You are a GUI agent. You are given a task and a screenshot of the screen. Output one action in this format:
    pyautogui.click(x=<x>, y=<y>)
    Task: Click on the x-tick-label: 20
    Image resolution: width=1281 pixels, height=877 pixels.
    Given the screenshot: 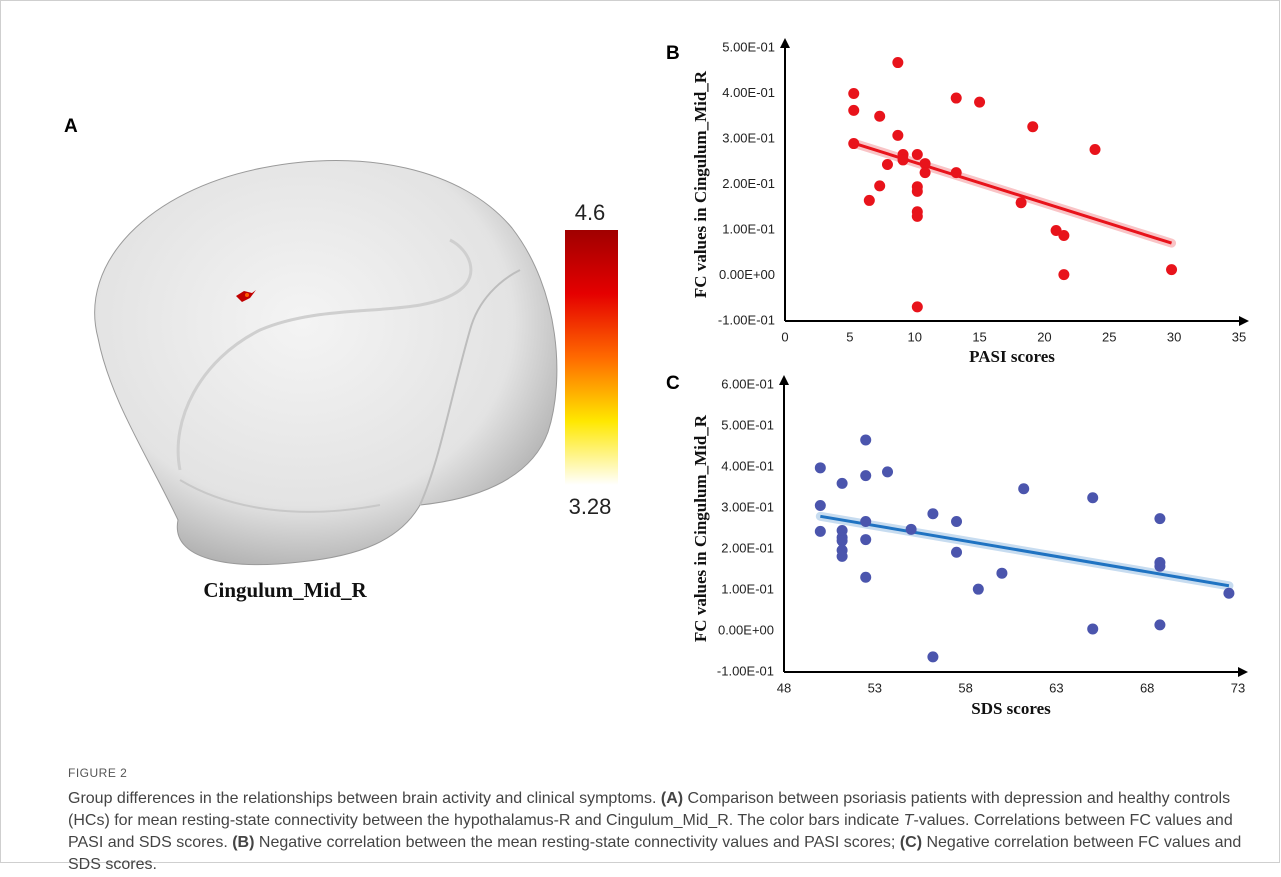 What is the action you would take?
    pyautogui.click(x=1044, y=336)
    